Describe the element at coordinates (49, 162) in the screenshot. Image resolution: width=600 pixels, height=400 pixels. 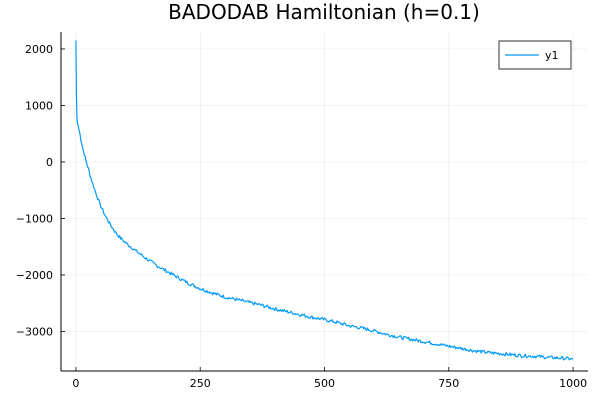
I see `y-tick-label: 0` at that location.